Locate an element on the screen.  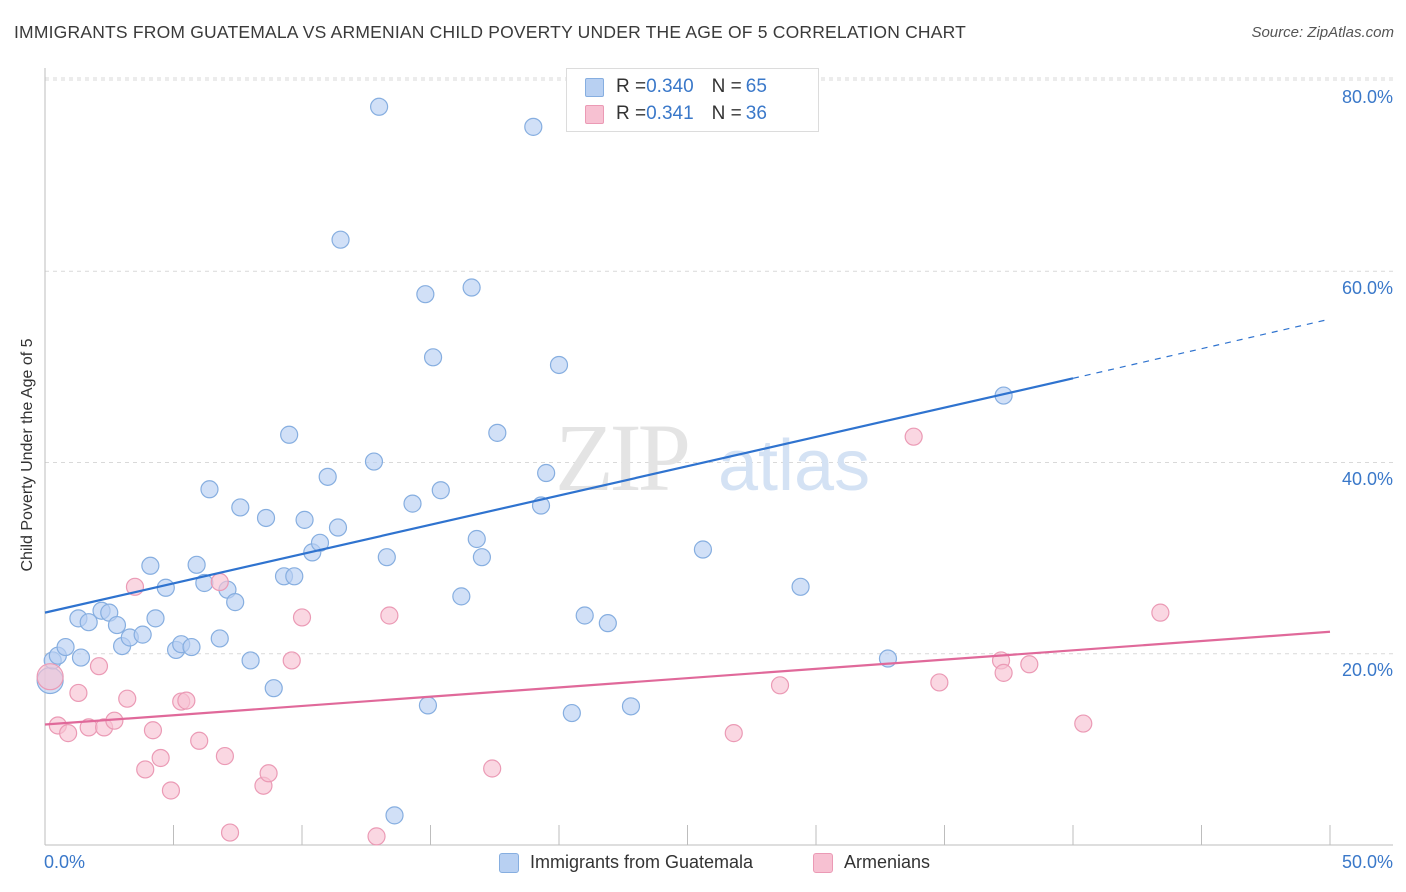
legend-row-armenians: R = 0.341 N = 36 is located at coordinates (676, 114).